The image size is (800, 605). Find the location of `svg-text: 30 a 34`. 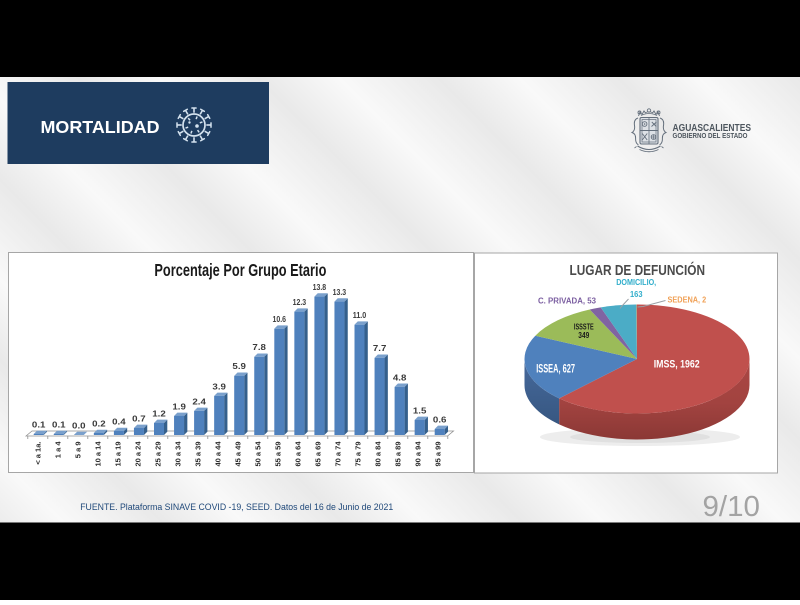

svg-text: 30 a 34 is located at coordinates (178, 454).